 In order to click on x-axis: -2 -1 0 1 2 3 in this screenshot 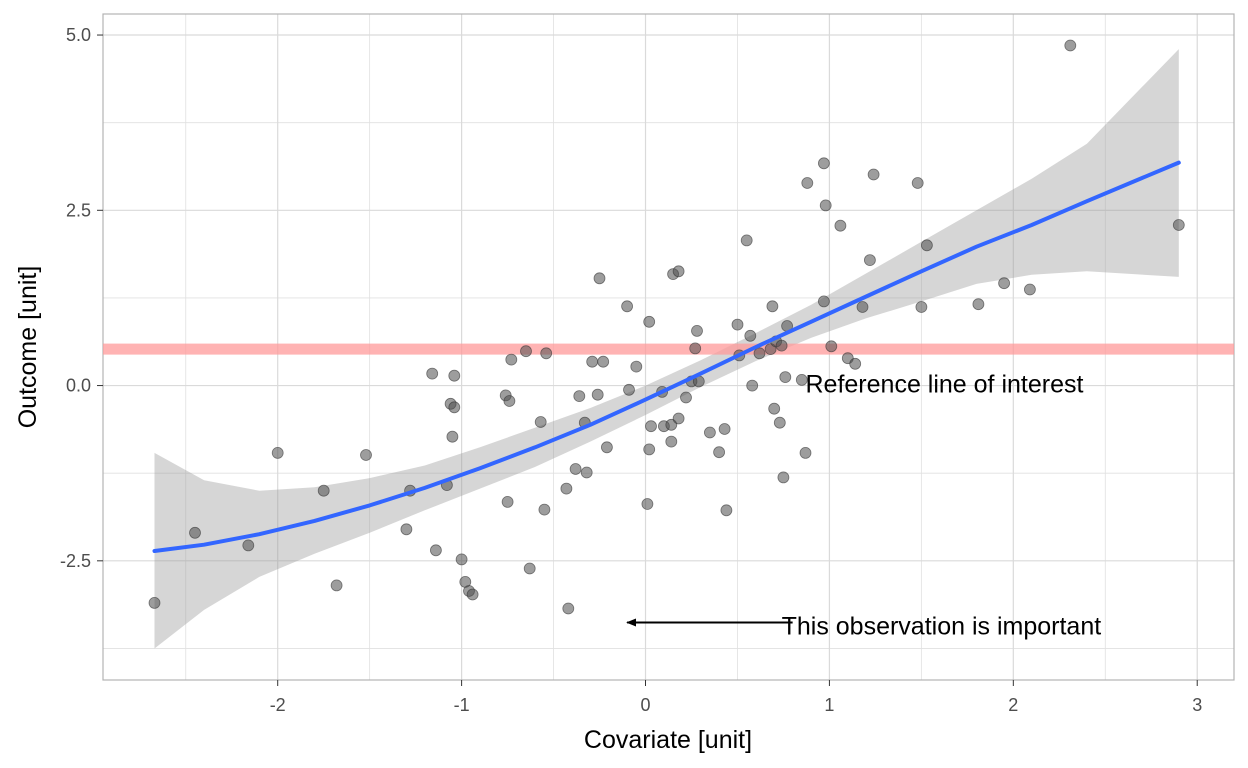, I will do `click(736, 697)`.